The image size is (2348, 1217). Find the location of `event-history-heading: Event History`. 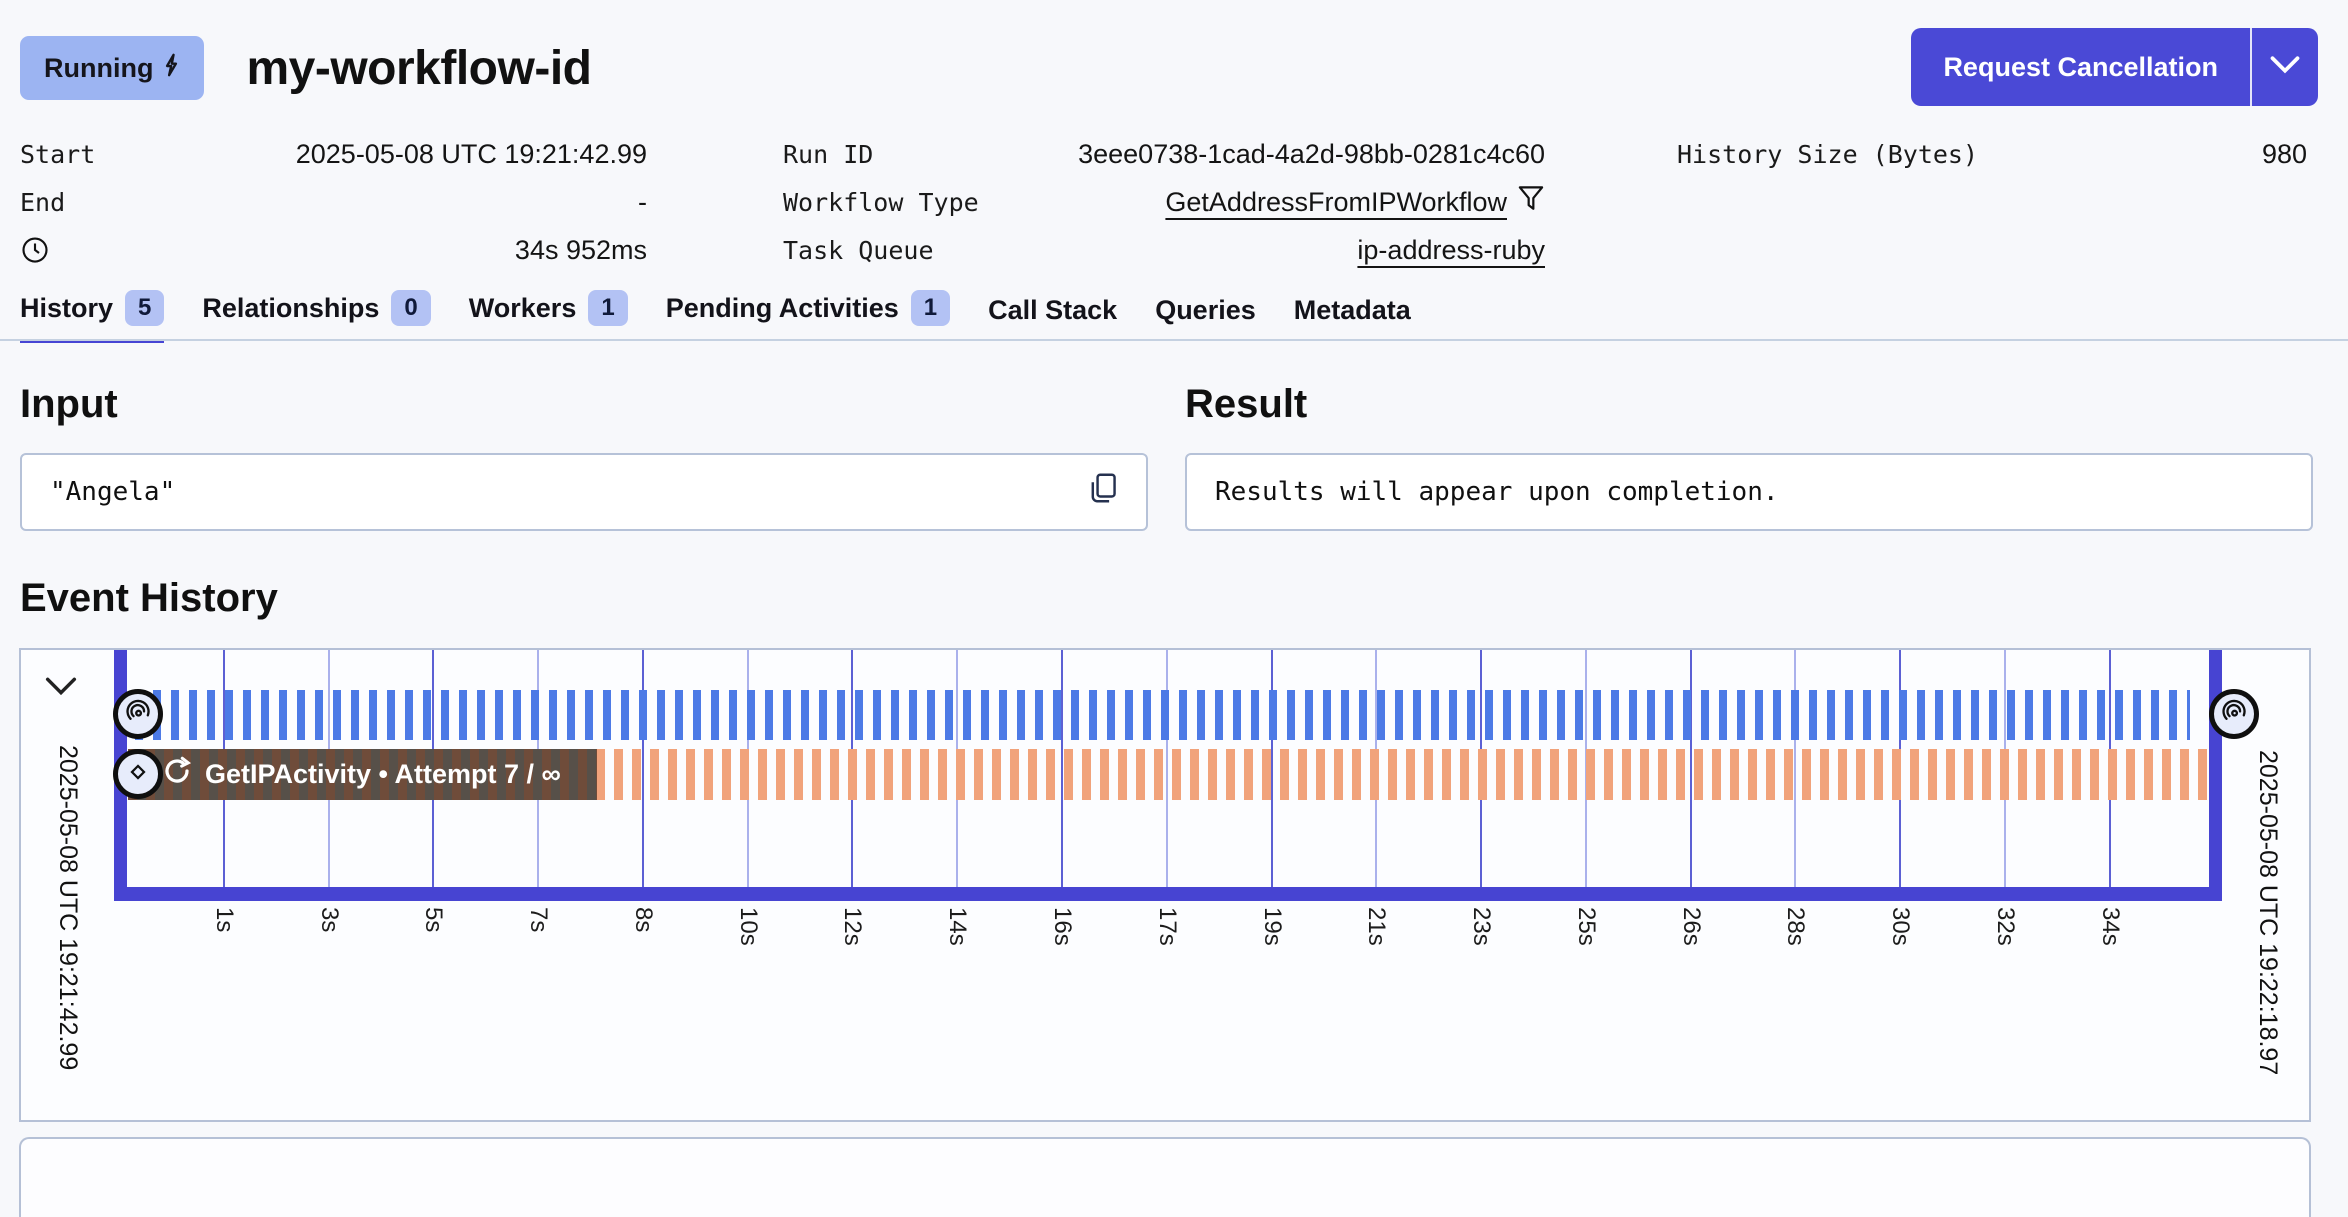

event-history-heading: Event History is located at coordinates (149, 598).